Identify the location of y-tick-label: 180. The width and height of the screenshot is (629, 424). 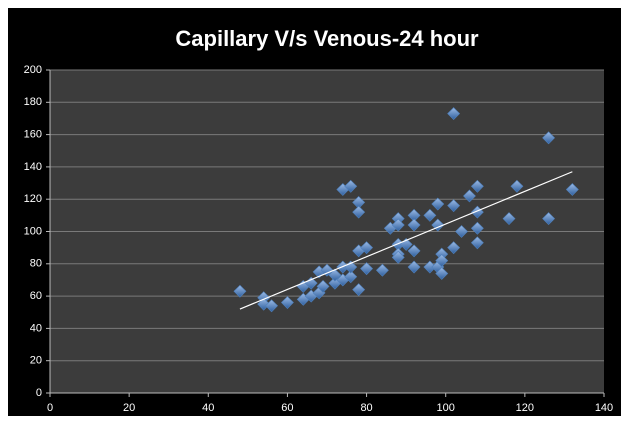
(33, 102).